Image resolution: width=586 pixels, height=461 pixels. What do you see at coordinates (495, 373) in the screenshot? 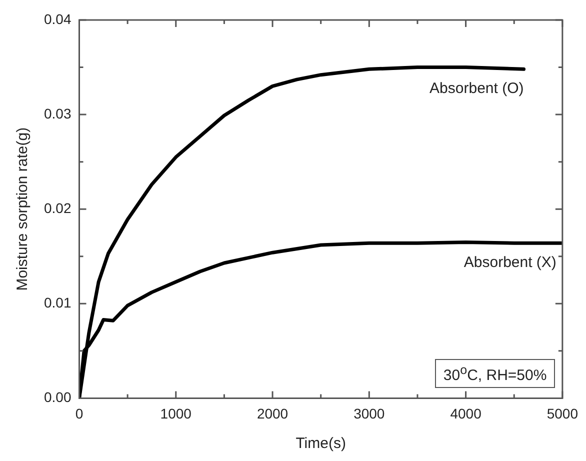
I see `annotation: 30$^{o}$C, RH=50%` at bounding box center [495, 373].